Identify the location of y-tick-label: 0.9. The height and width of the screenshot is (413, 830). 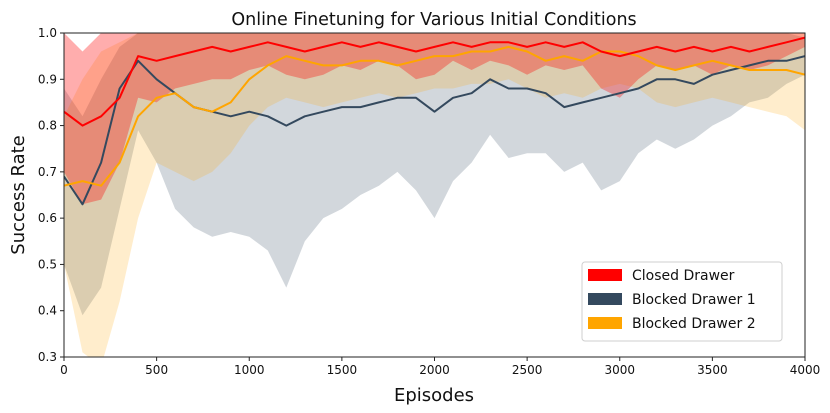
(47, 79).